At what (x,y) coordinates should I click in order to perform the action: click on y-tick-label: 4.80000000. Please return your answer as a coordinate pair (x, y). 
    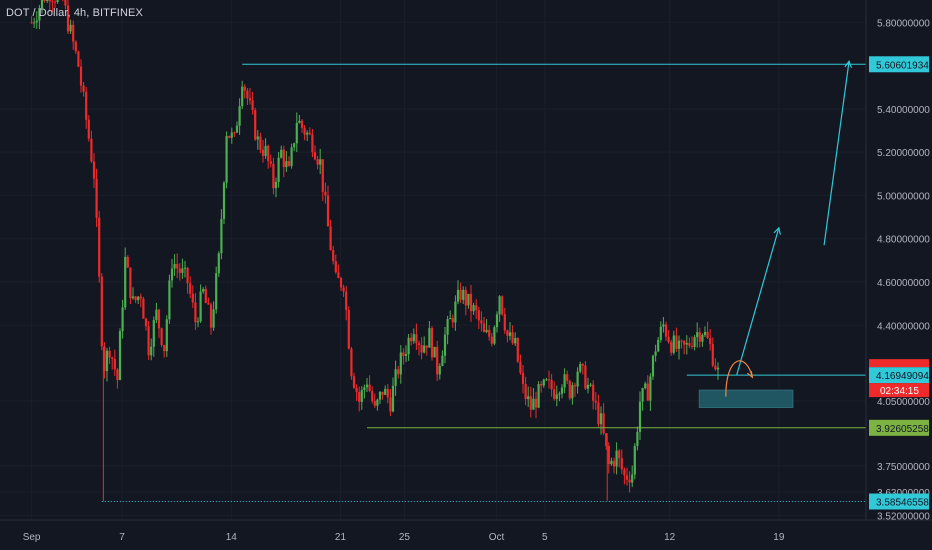
    Looking at the image, I should click on (903, 240).